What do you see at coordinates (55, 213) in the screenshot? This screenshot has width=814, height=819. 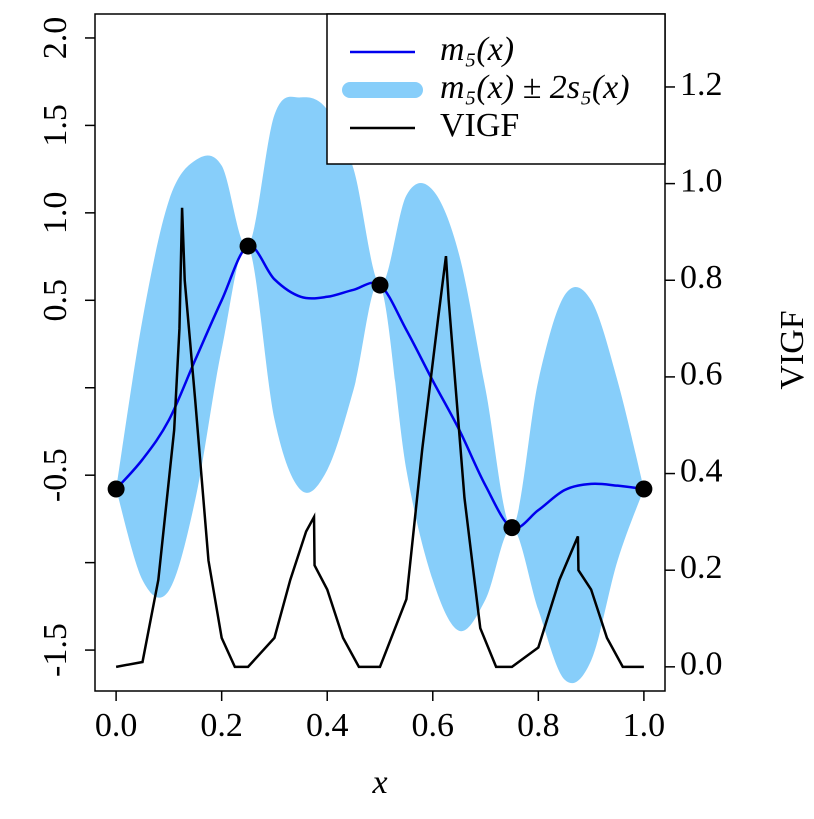 I see `y-tick-label: 1.0` at bounding box center [55, 213].